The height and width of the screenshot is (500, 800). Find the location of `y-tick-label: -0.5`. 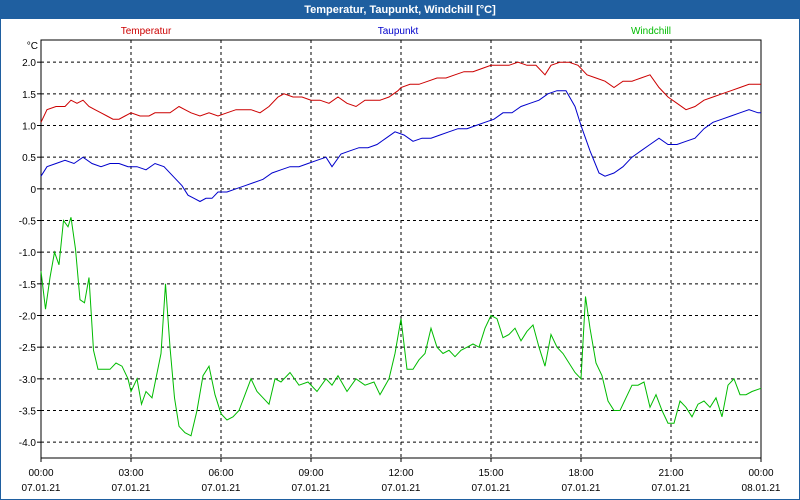

y-tick-label: -0.5 is located at coordinates (28, 222).